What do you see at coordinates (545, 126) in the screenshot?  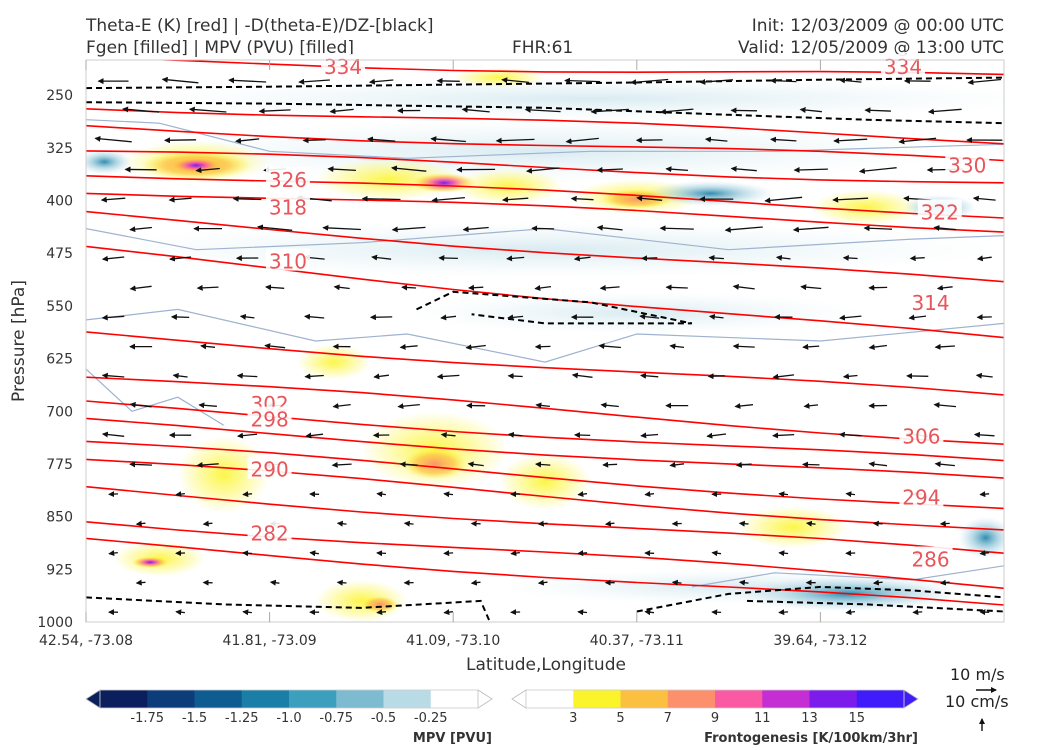 I see `theta-e-isentrope` at bounding box center [545, 126].